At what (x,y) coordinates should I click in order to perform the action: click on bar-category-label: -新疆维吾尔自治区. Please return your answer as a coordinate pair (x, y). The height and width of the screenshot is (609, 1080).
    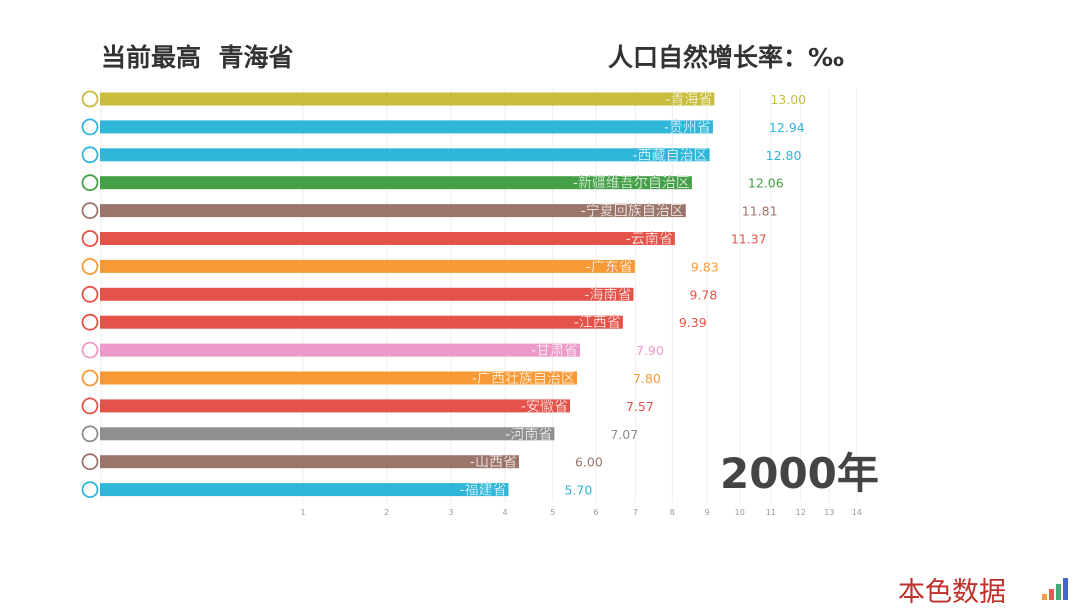
    Looking at the image, I should click on (631, 184).